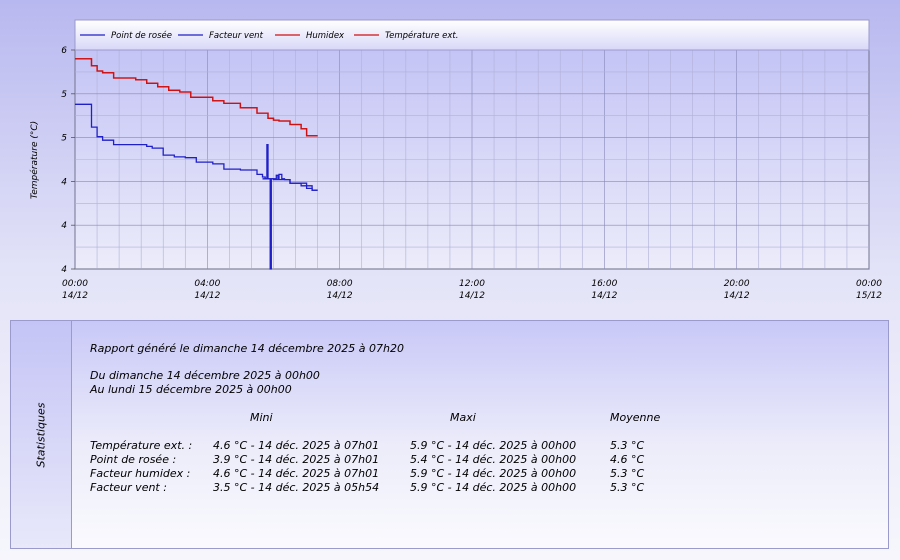 The height and width of the screenshot is (560, 900). I want to click on x-tick-time: 12:00, so click(472, 284).